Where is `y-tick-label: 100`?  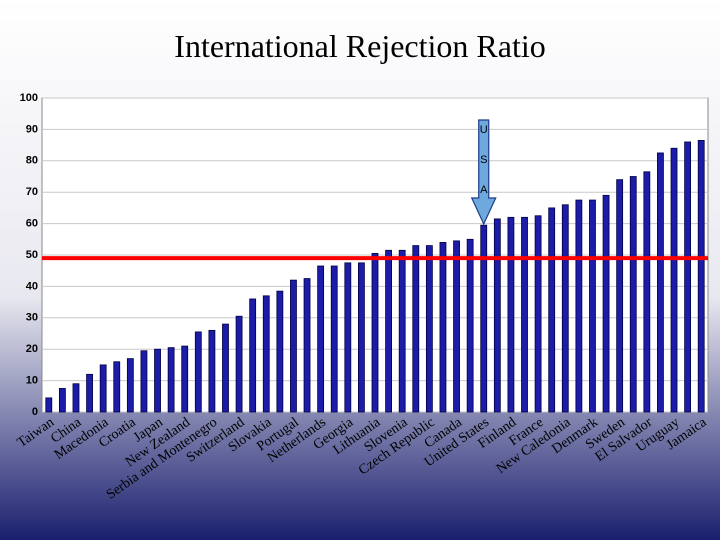 y-tick-label: 100 is located at coordinates (29, 98).